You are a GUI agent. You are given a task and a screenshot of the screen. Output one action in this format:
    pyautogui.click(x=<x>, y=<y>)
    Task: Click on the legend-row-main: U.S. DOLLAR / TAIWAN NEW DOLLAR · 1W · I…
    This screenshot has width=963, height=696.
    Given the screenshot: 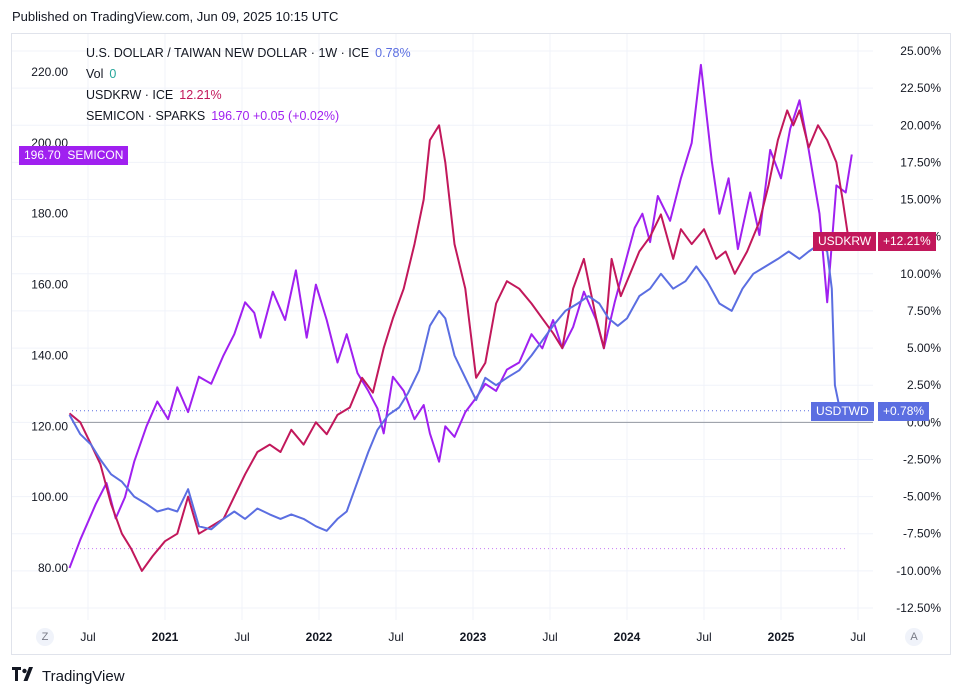 What is the action you would take?
    pyautogui.click(x=248, y=53)
    